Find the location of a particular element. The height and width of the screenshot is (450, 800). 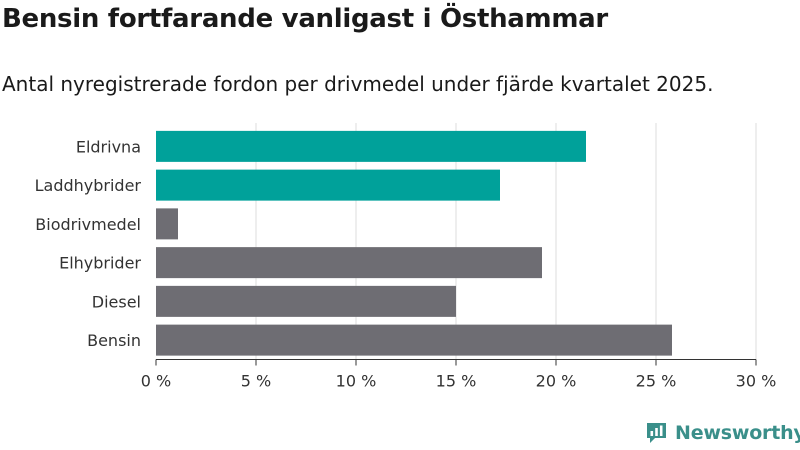

x-tick-label: 5 % is located at coordinates (256, 381).